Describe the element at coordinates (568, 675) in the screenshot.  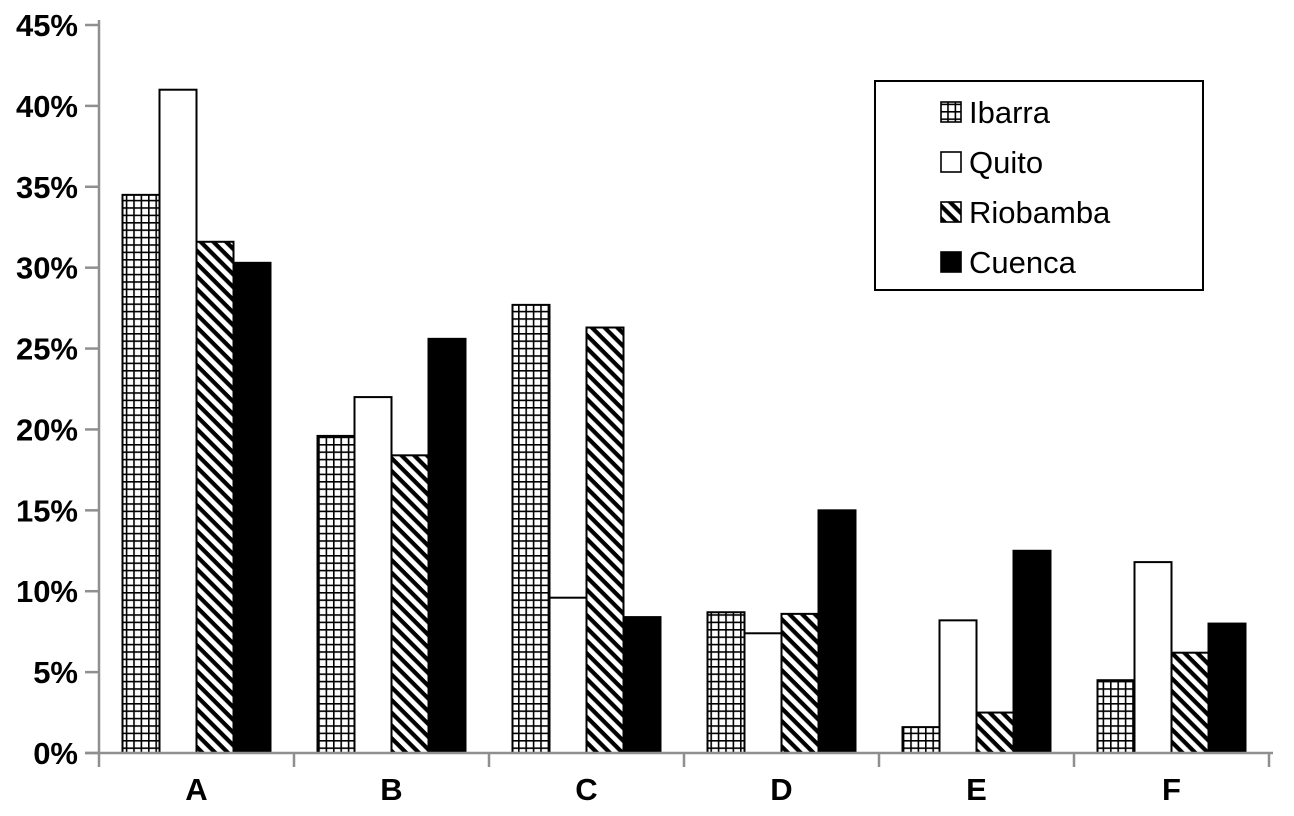
I see `bar-quito-c` at that location.